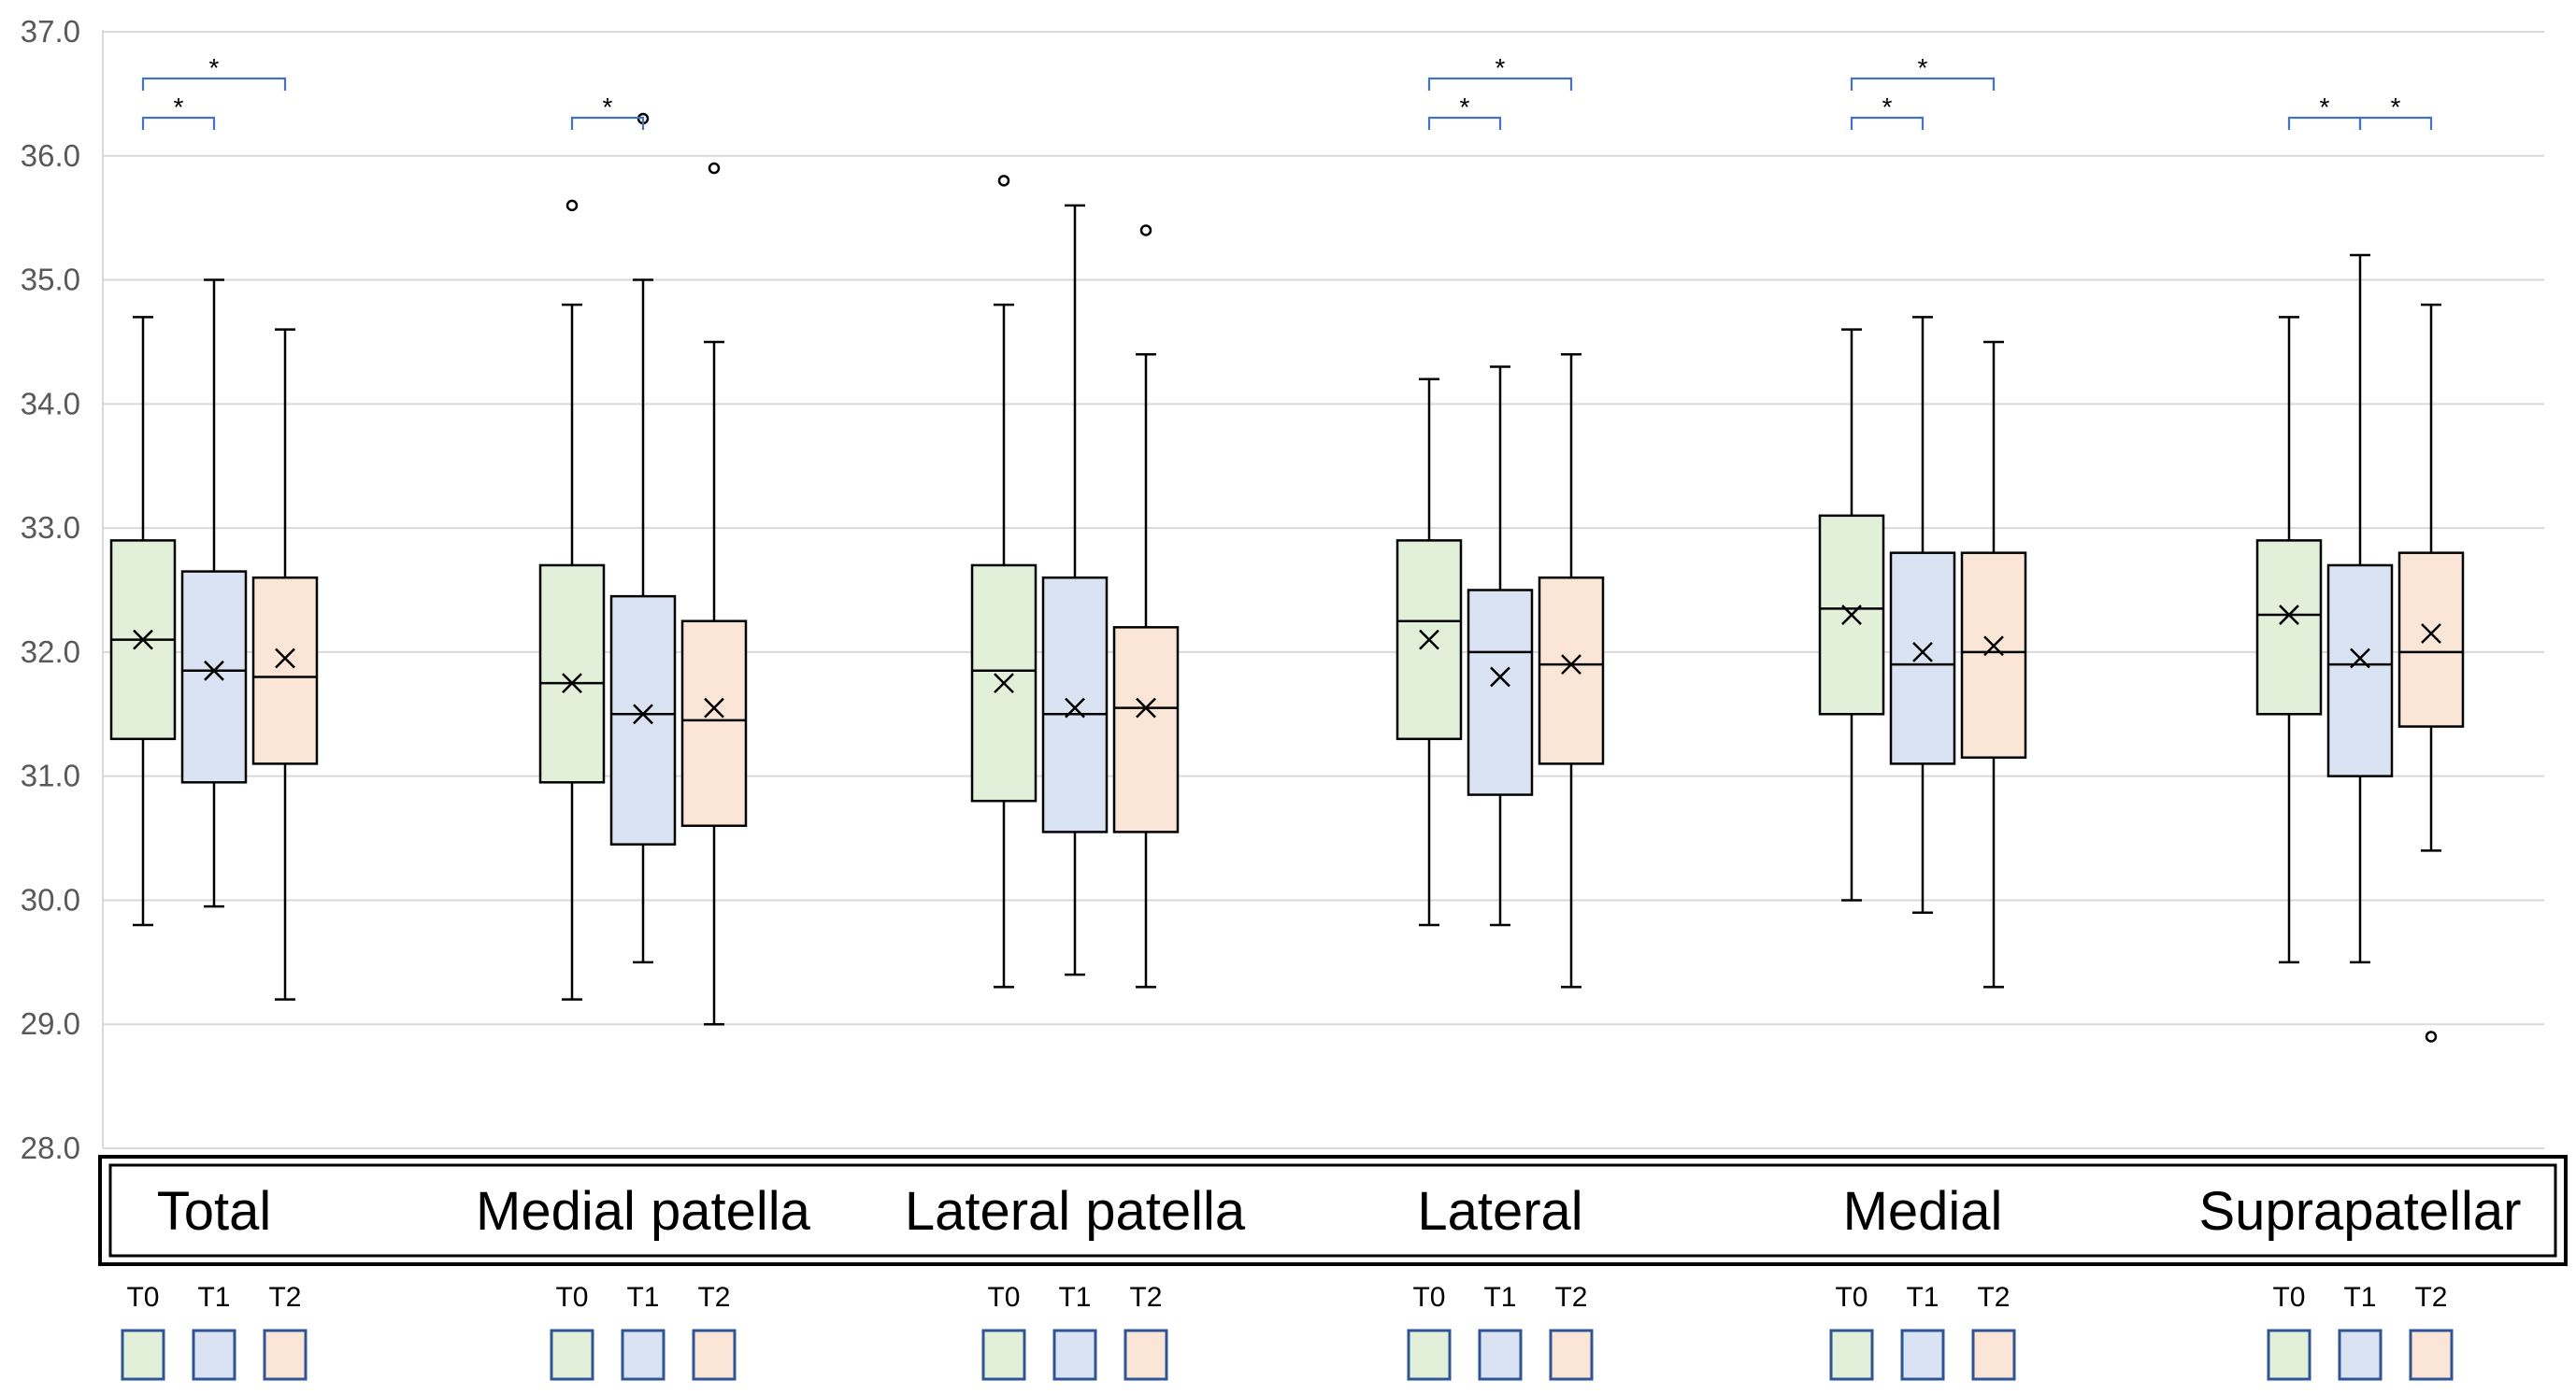 Image resolution: width=2576 pixels, height=1395 pixels. What do you see at coordinates (1075, 1211) in the screenshot?
I see `category-label: Lateral patella` at bounding box center [1075, 1211].